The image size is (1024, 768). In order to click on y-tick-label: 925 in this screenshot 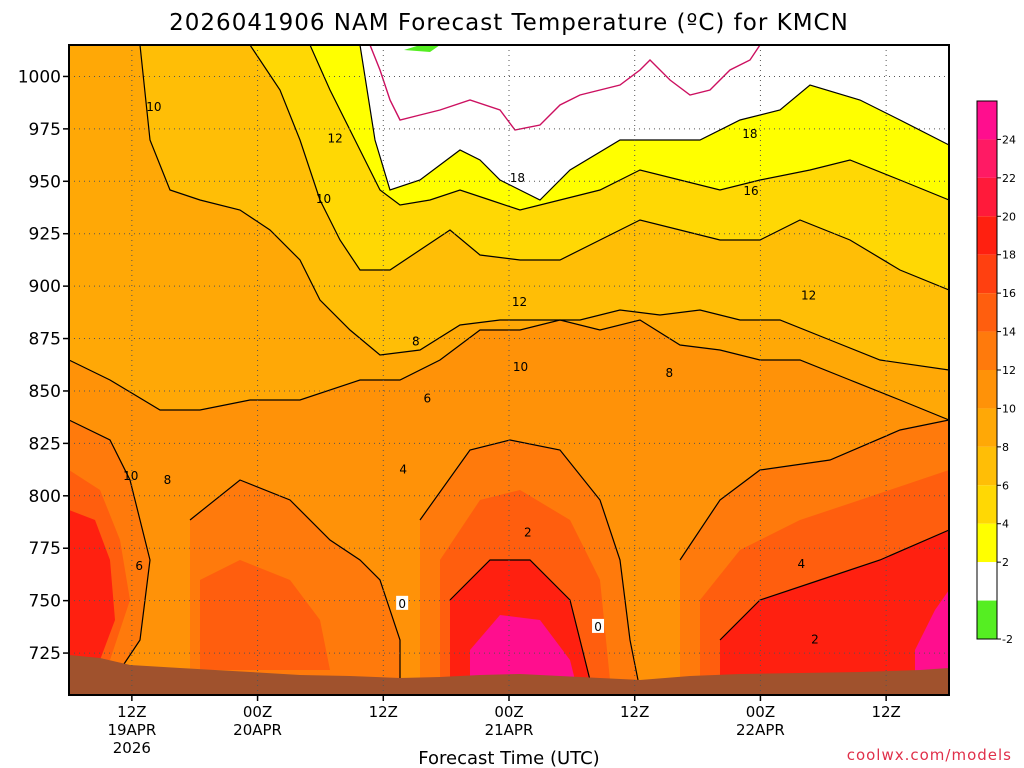, I will do `click(45, 235)`.